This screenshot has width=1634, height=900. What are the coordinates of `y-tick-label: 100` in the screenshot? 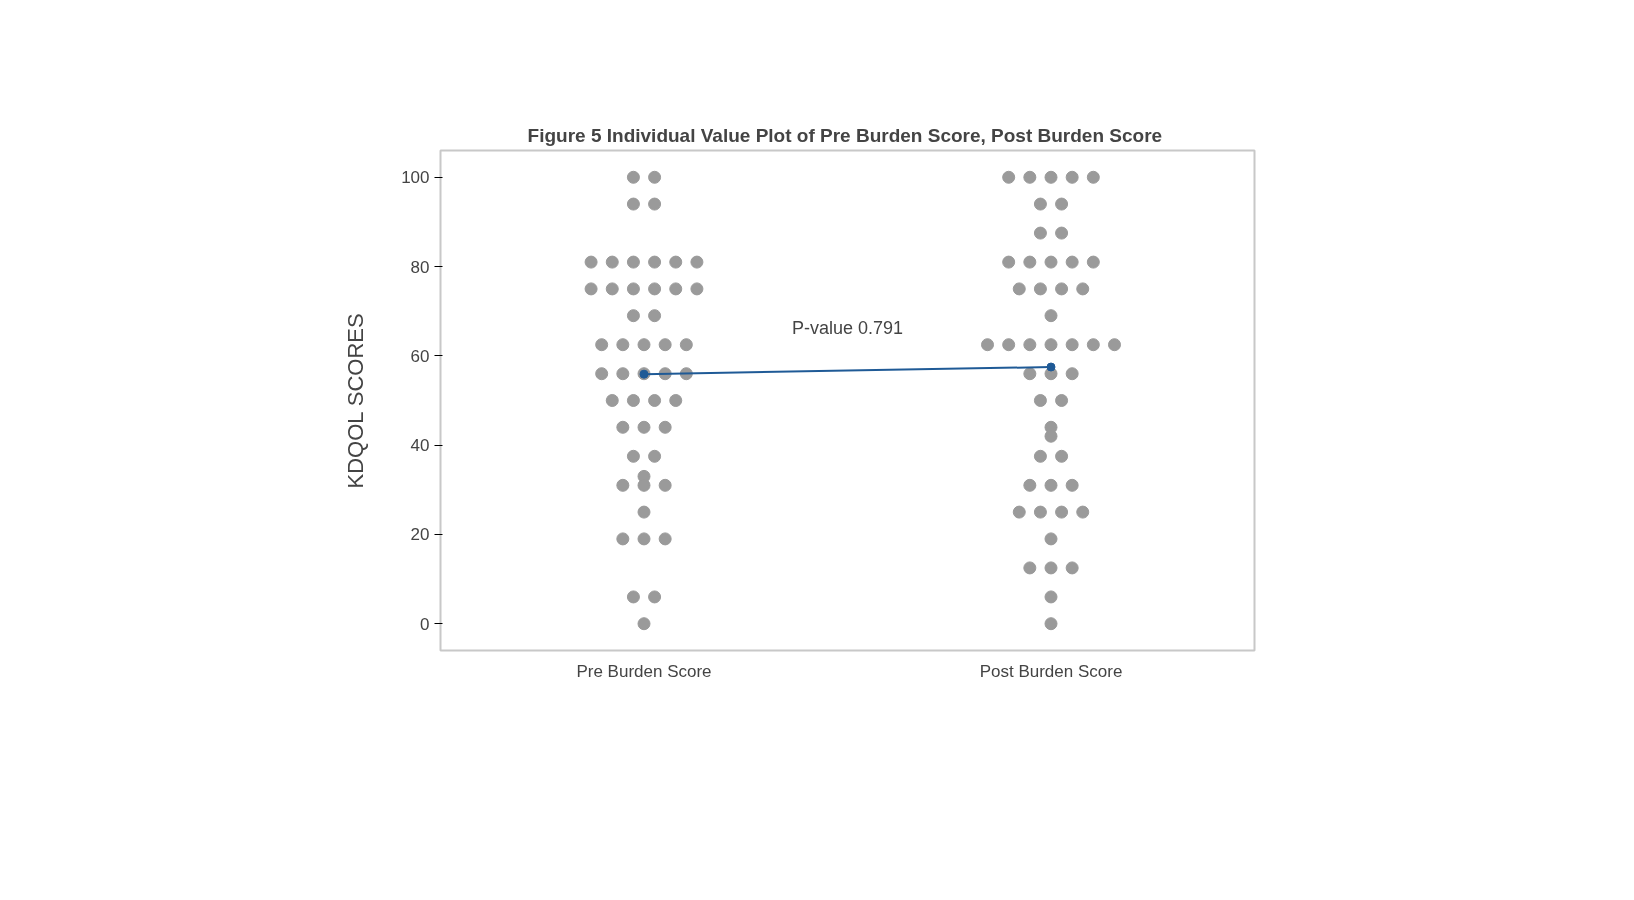 It's located at (415, 178).